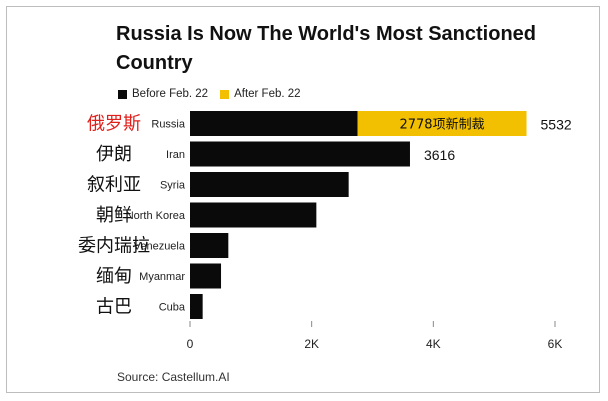 Image resolution: width=608 pixels, height=401 pixels. What do you see at coordinates (122, 94) in the screenshot?
I see `legend-swatch-before` at bounding box center [122, 94].